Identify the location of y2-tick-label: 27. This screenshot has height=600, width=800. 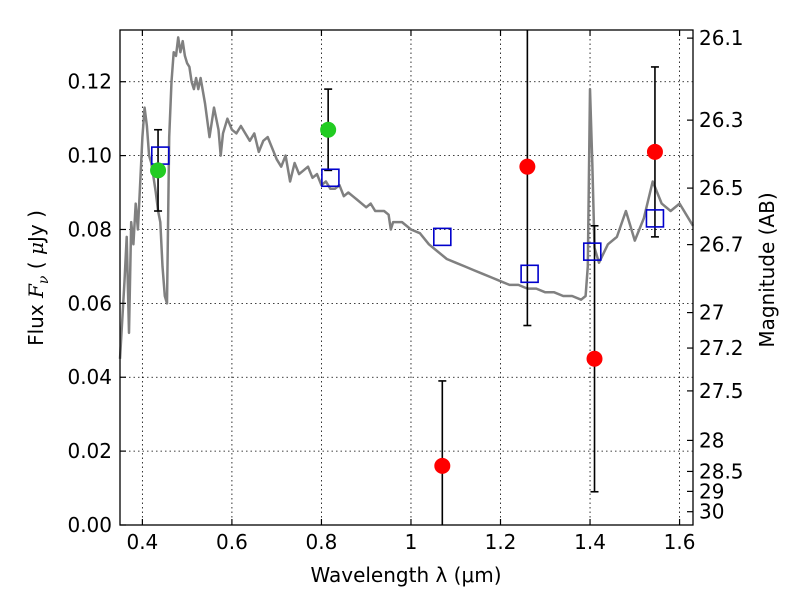
(711, 313).